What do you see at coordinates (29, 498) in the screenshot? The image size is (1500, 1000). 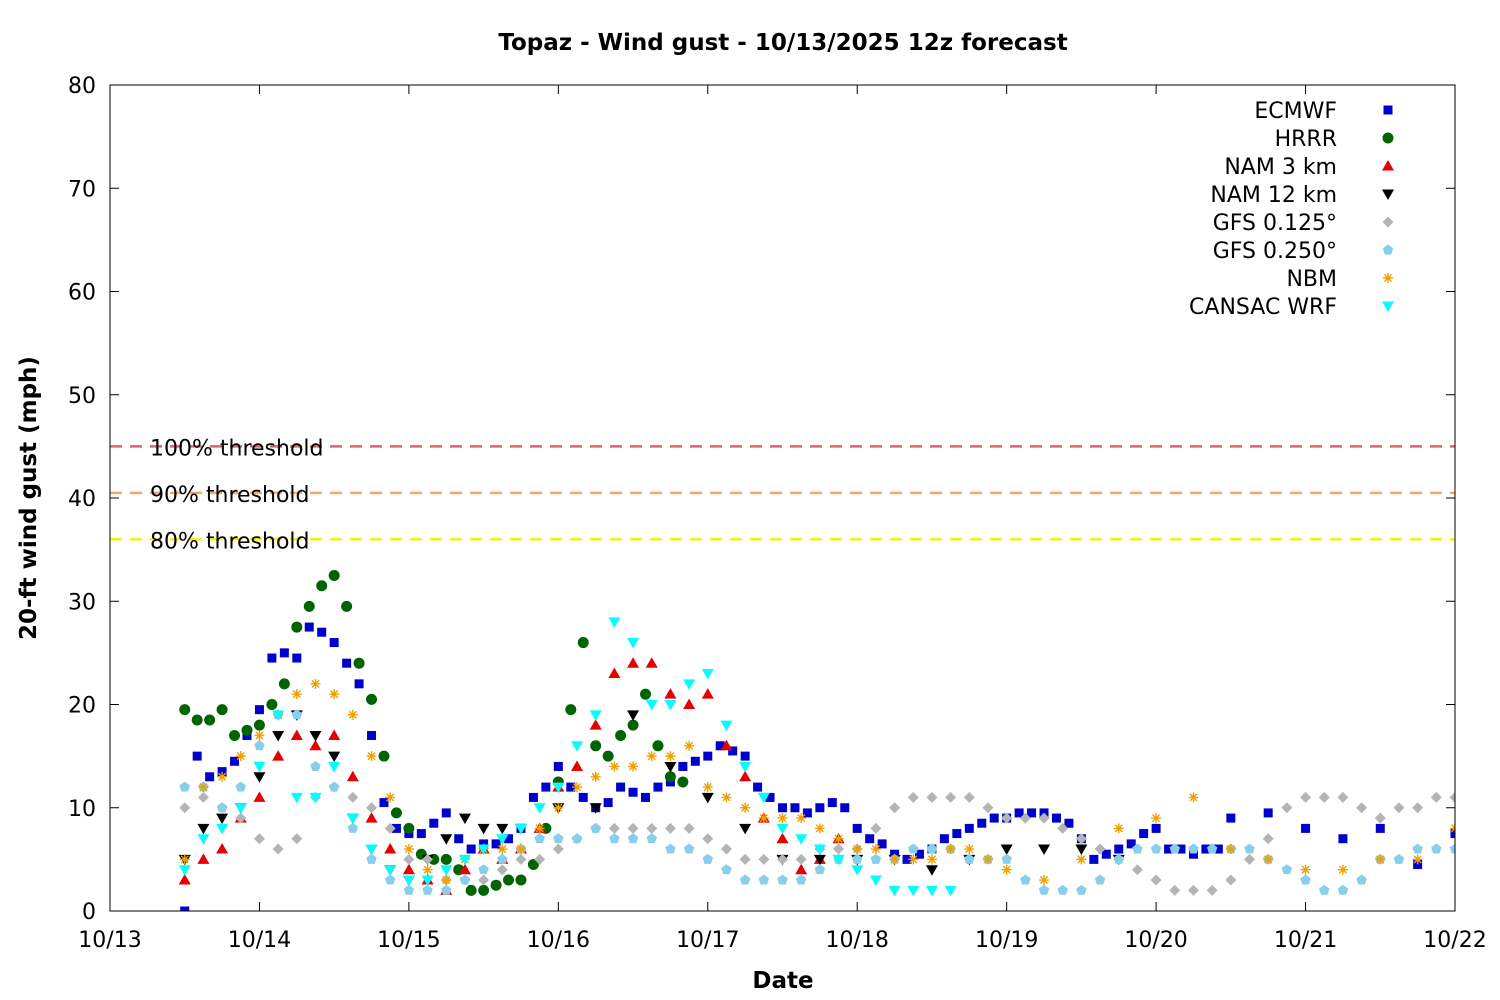 I see `y-axis-label: 20-ft wind gust (mph)` at bounding box center [29, 498].